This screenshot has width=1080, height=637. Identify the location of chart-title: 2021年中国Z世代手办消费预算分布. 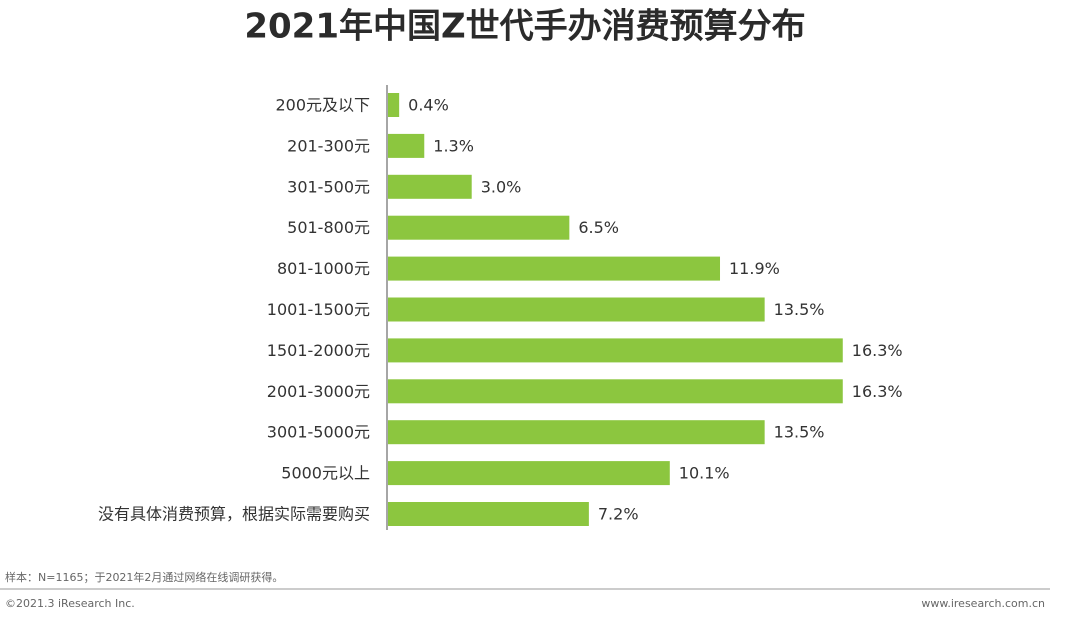
(524, 27).